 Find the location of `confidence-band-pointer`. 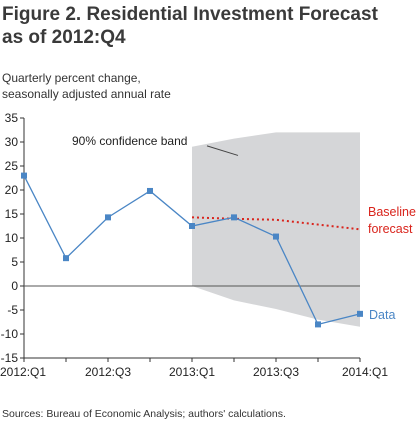

confidence-band-pointer is located at coordinates (222, 150).